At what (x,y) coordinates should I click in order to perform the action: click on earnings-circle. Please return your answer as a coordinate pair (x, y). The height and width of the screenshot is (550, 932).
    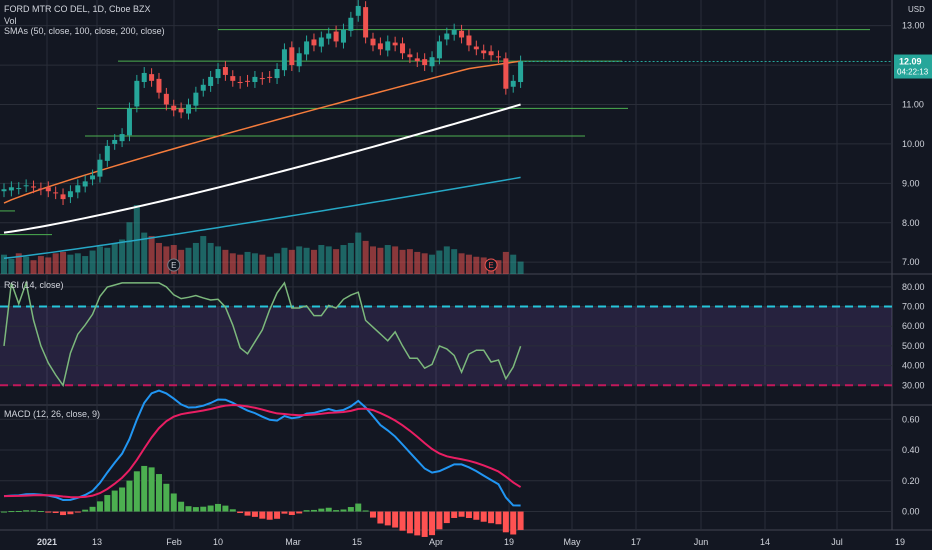
    Looking at the image, I should click on (174, 265).